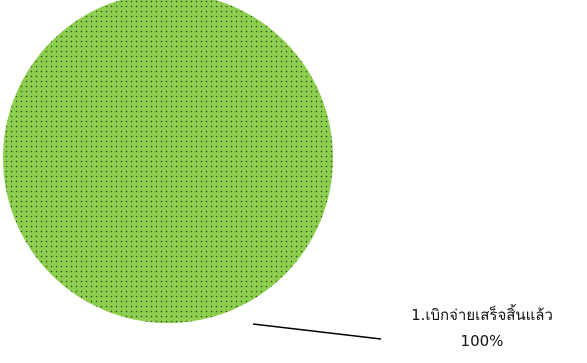 The image size is (587, 363). I want to click on slice-label-value: 100%, so click(482, 341).